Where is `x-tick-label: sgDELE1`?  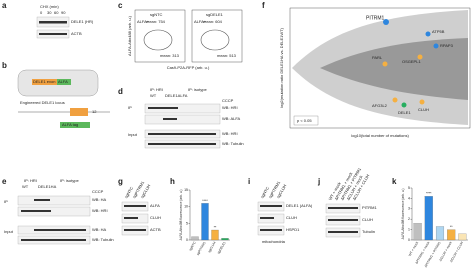
x-tick-label: sgDELE1 is located at coordinates (221, 248).